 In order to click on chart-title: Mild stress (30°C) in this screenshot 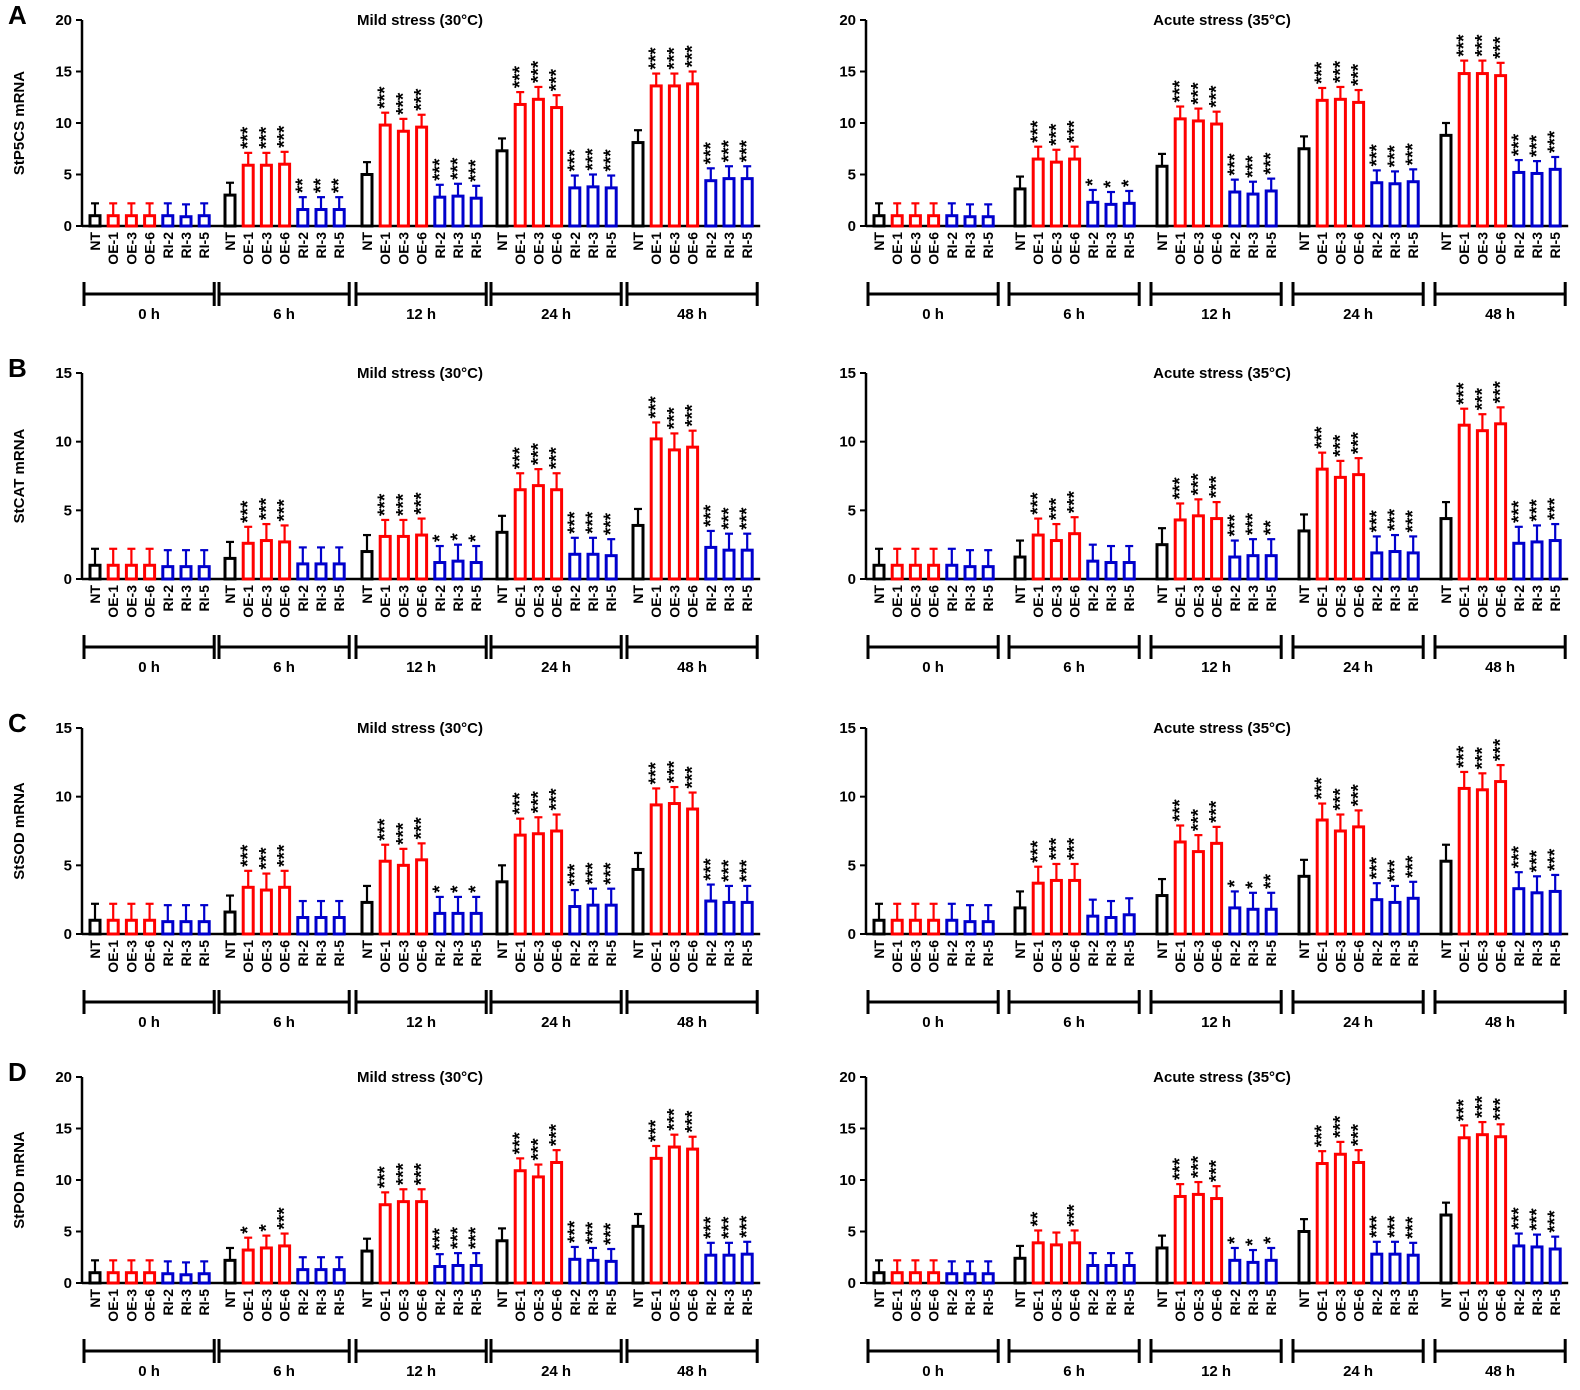, I will do `click(420, 20)`.